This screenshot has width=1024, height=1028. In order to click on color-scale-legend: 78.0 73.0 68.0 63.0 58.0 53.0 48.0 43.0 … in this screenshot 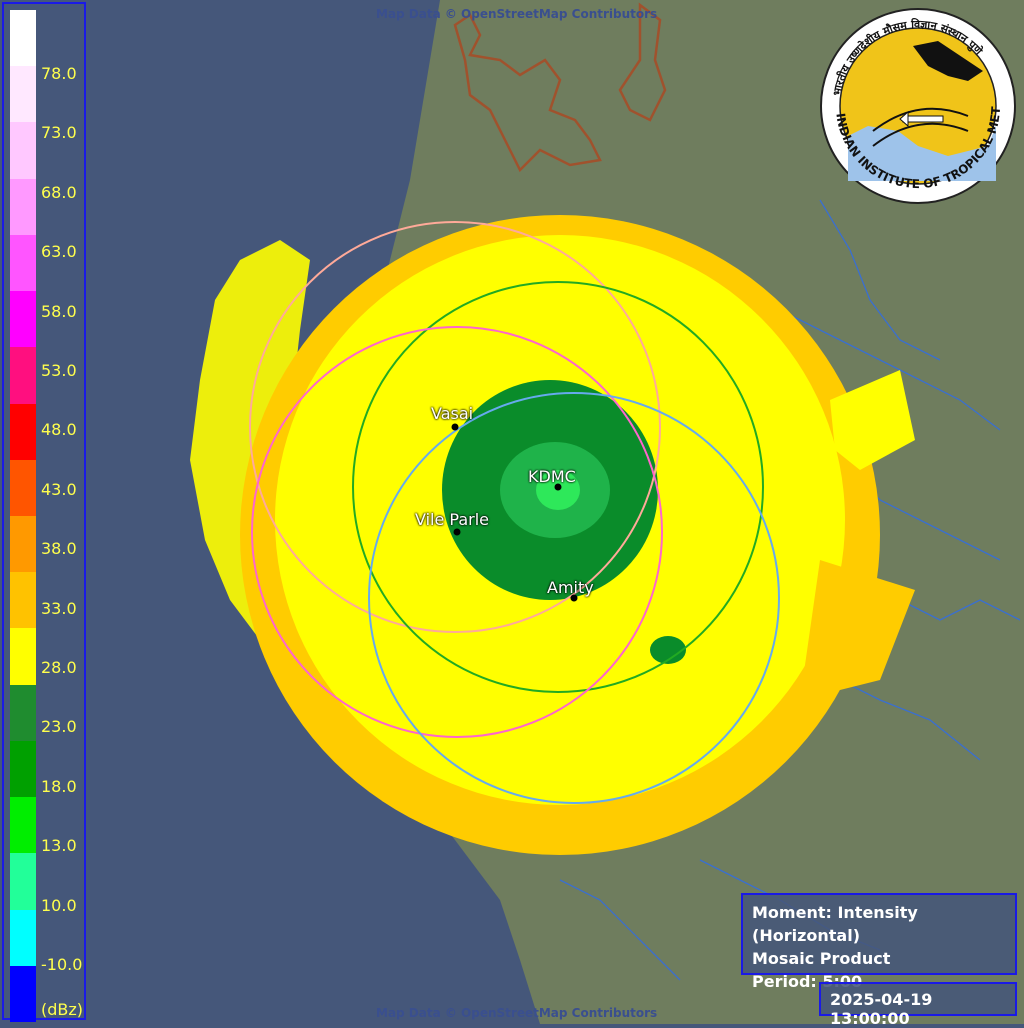, I will do `click(44, 512)`.